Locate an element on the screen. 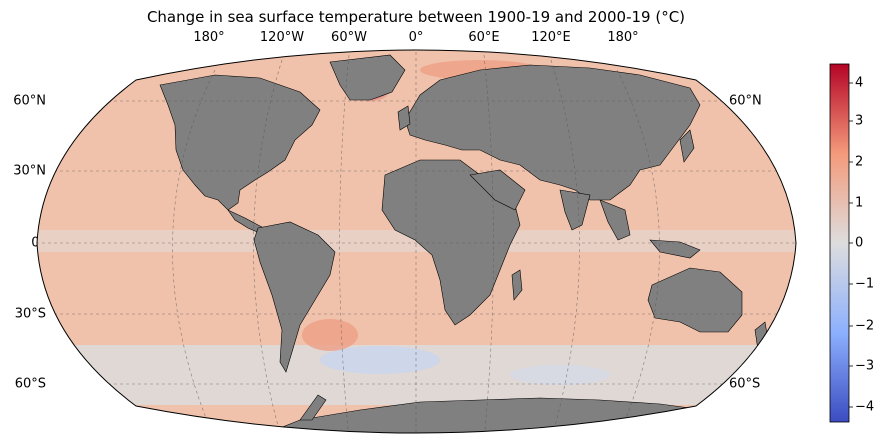  colorbar-tick-marks is located at coordinates (851, 245).